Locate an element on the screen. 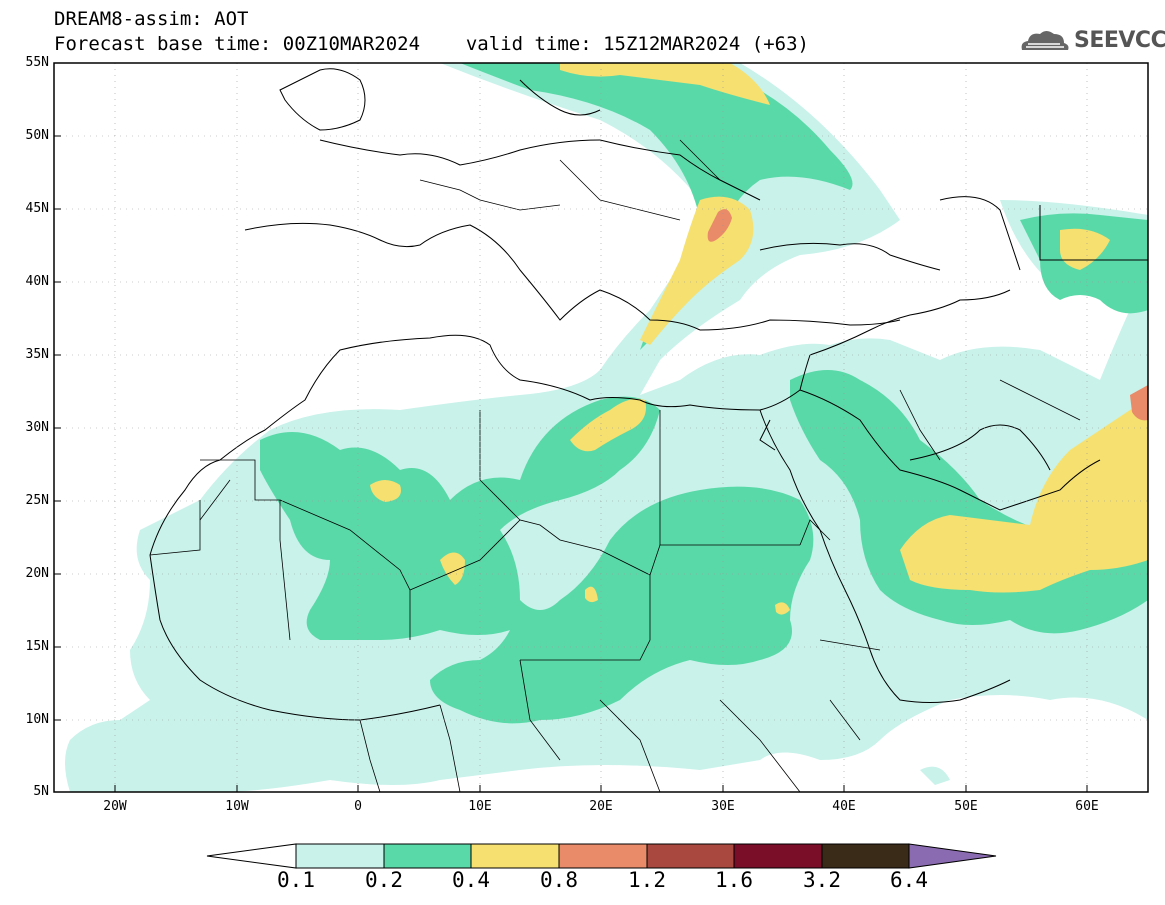  lat-label-20n: 20N is located at coordinates (37, 573).